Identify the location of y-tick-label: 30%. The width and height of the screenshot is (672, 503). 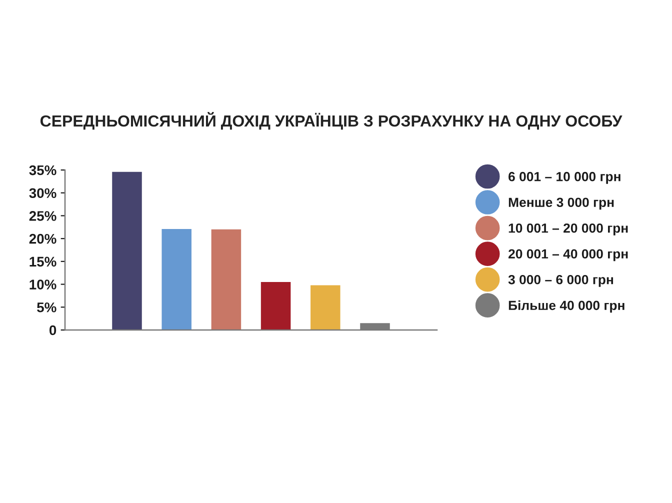
(42, 193).